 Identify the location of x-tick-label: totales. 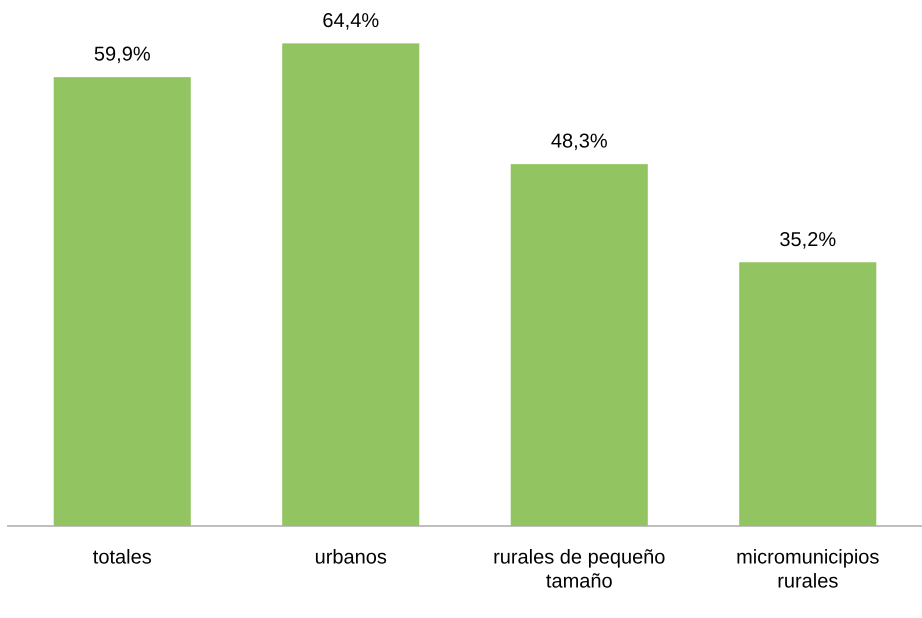
(122, 557).